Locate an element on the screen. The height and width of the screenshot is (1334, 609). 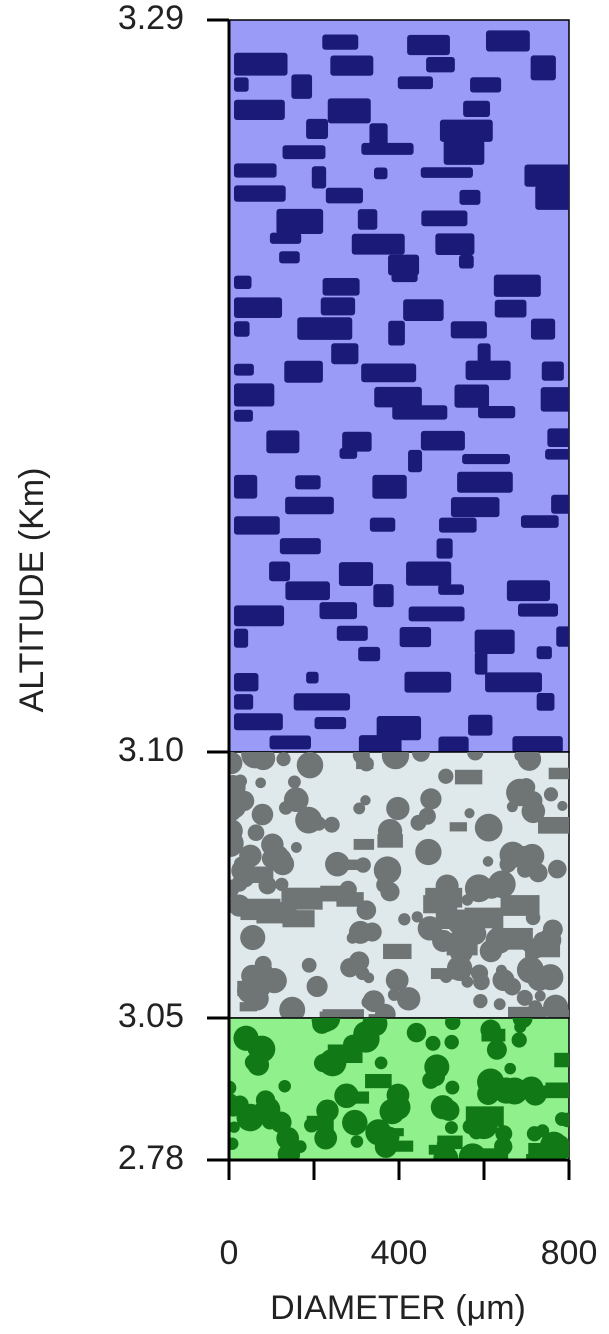
x-tick-label: 800 is located at coordinates (569, 1253).